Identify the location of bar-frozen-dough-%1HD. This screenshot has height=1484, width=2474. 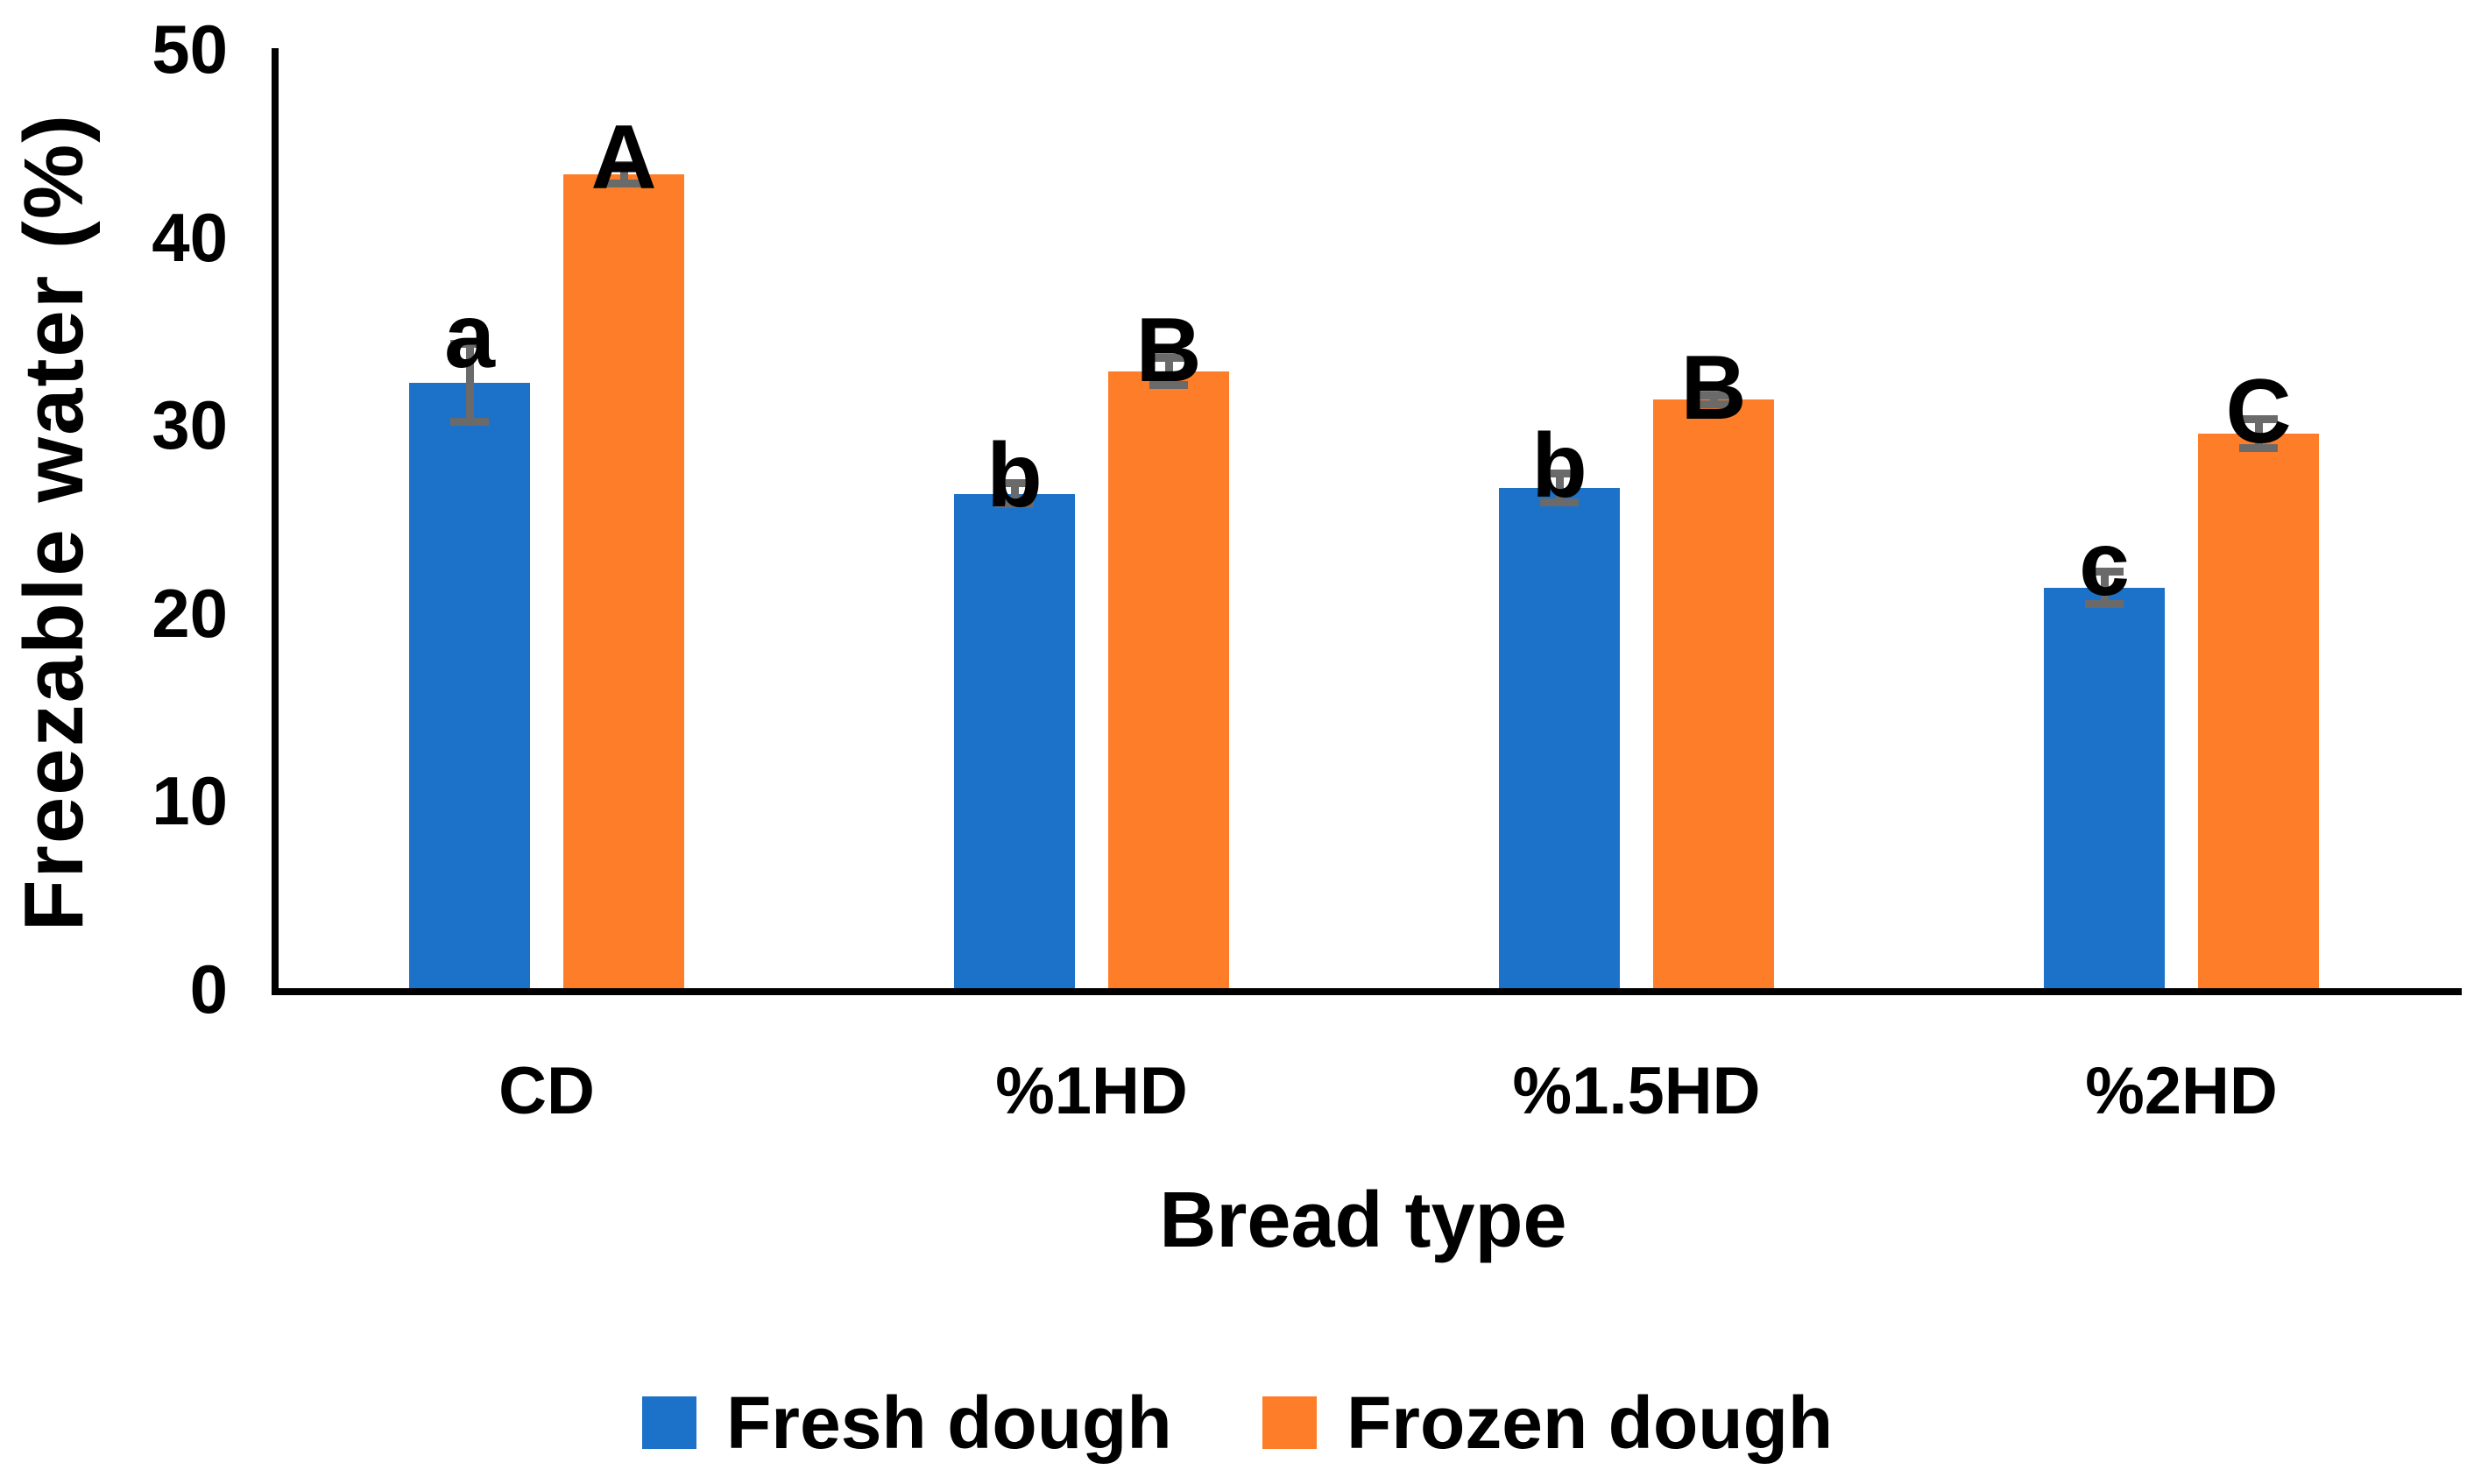
(1168, 679).